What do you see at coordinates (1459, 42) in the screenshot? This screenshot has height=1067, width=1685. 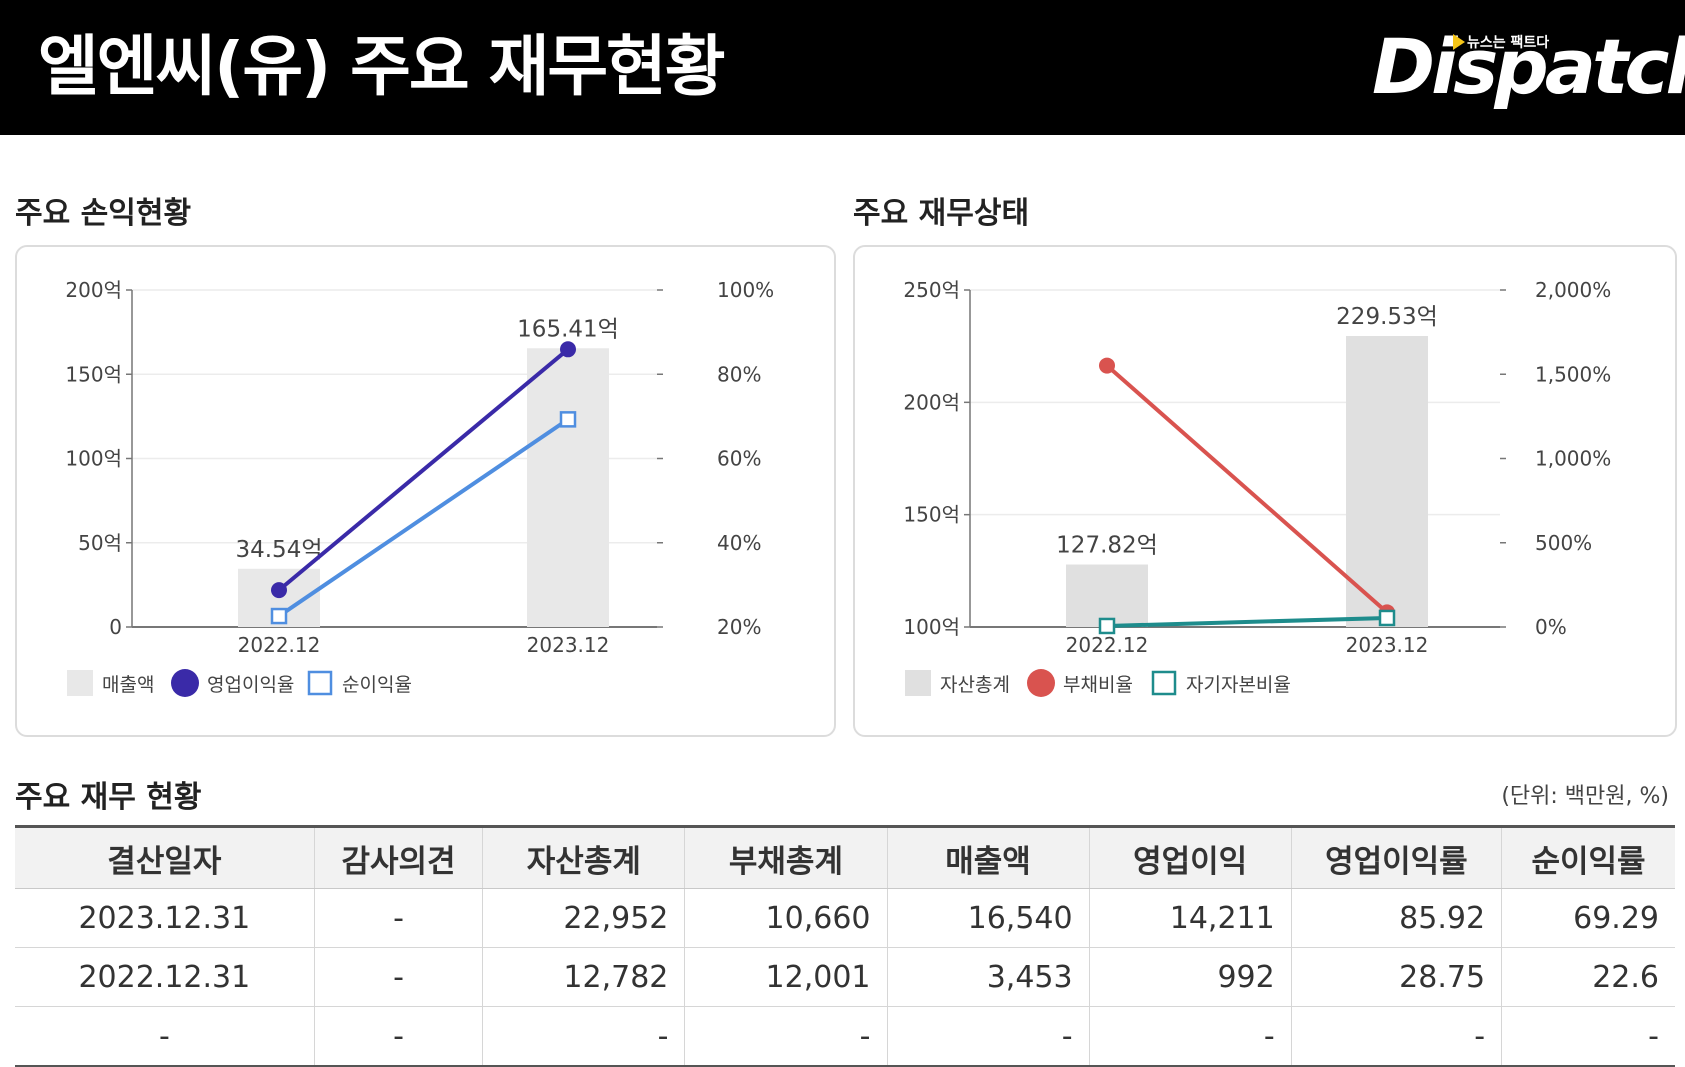 I see `logo-play-icon` at bounding box center [1459, 42].